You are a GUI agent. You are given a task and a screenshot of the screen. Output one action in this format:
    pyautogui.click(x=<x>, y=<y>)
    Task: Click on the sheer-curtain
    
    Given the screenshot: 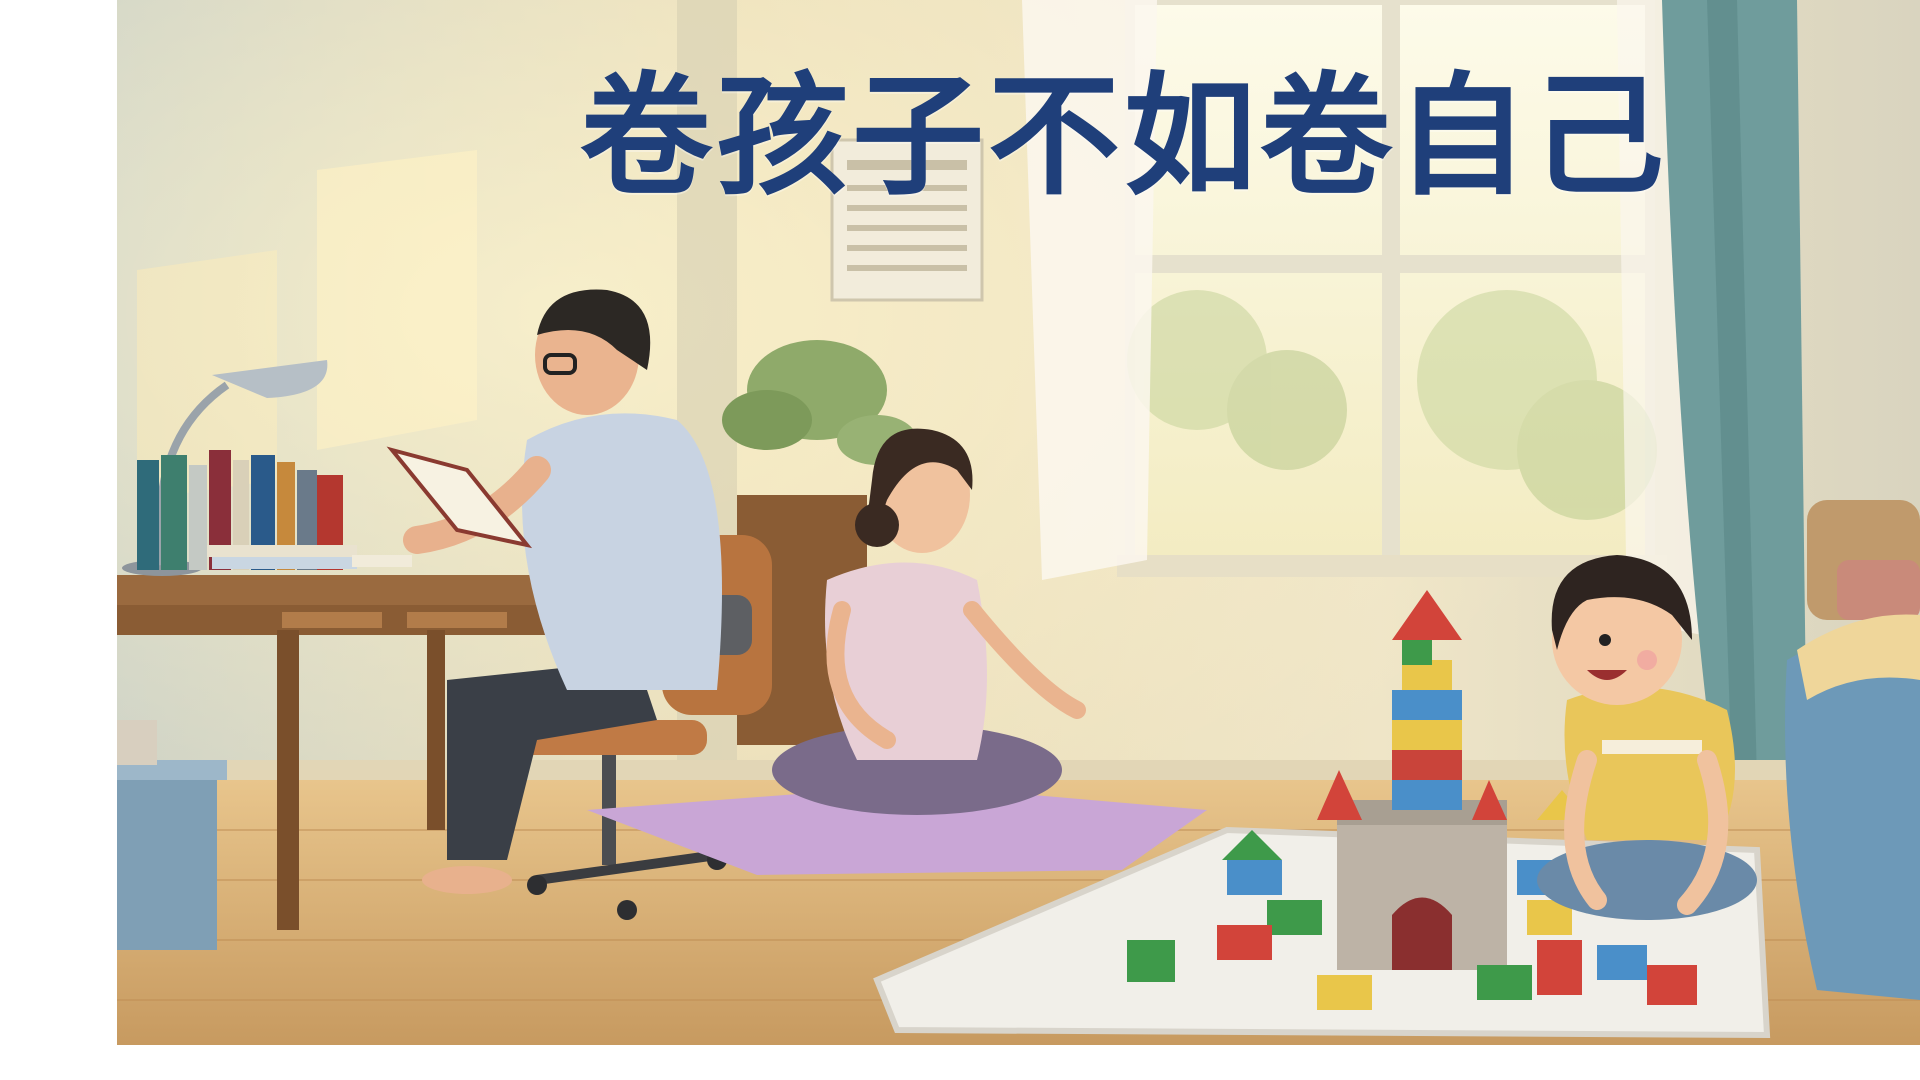 What is the action you would take?
    pyautogui.click(x=1089, y=290)
    